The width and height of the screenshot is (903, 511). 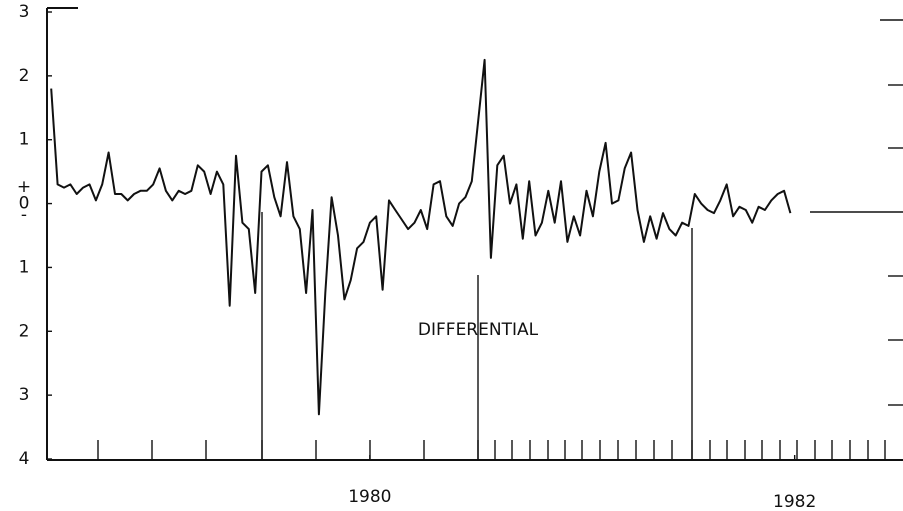 I want to click on y-tick-label: 0, so click(x=24, y=204).